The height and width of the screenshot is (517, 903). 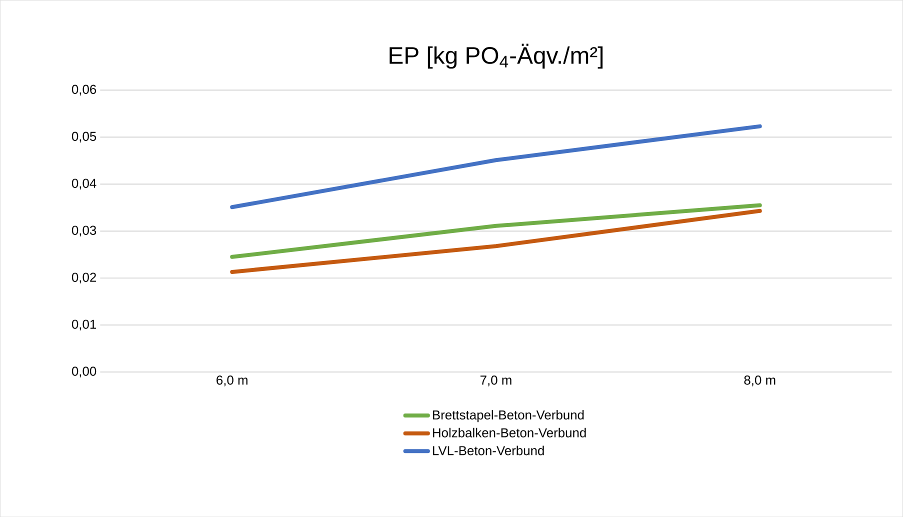 I want to click on y-tick-label: 0,03, so click(x=84, y=231).